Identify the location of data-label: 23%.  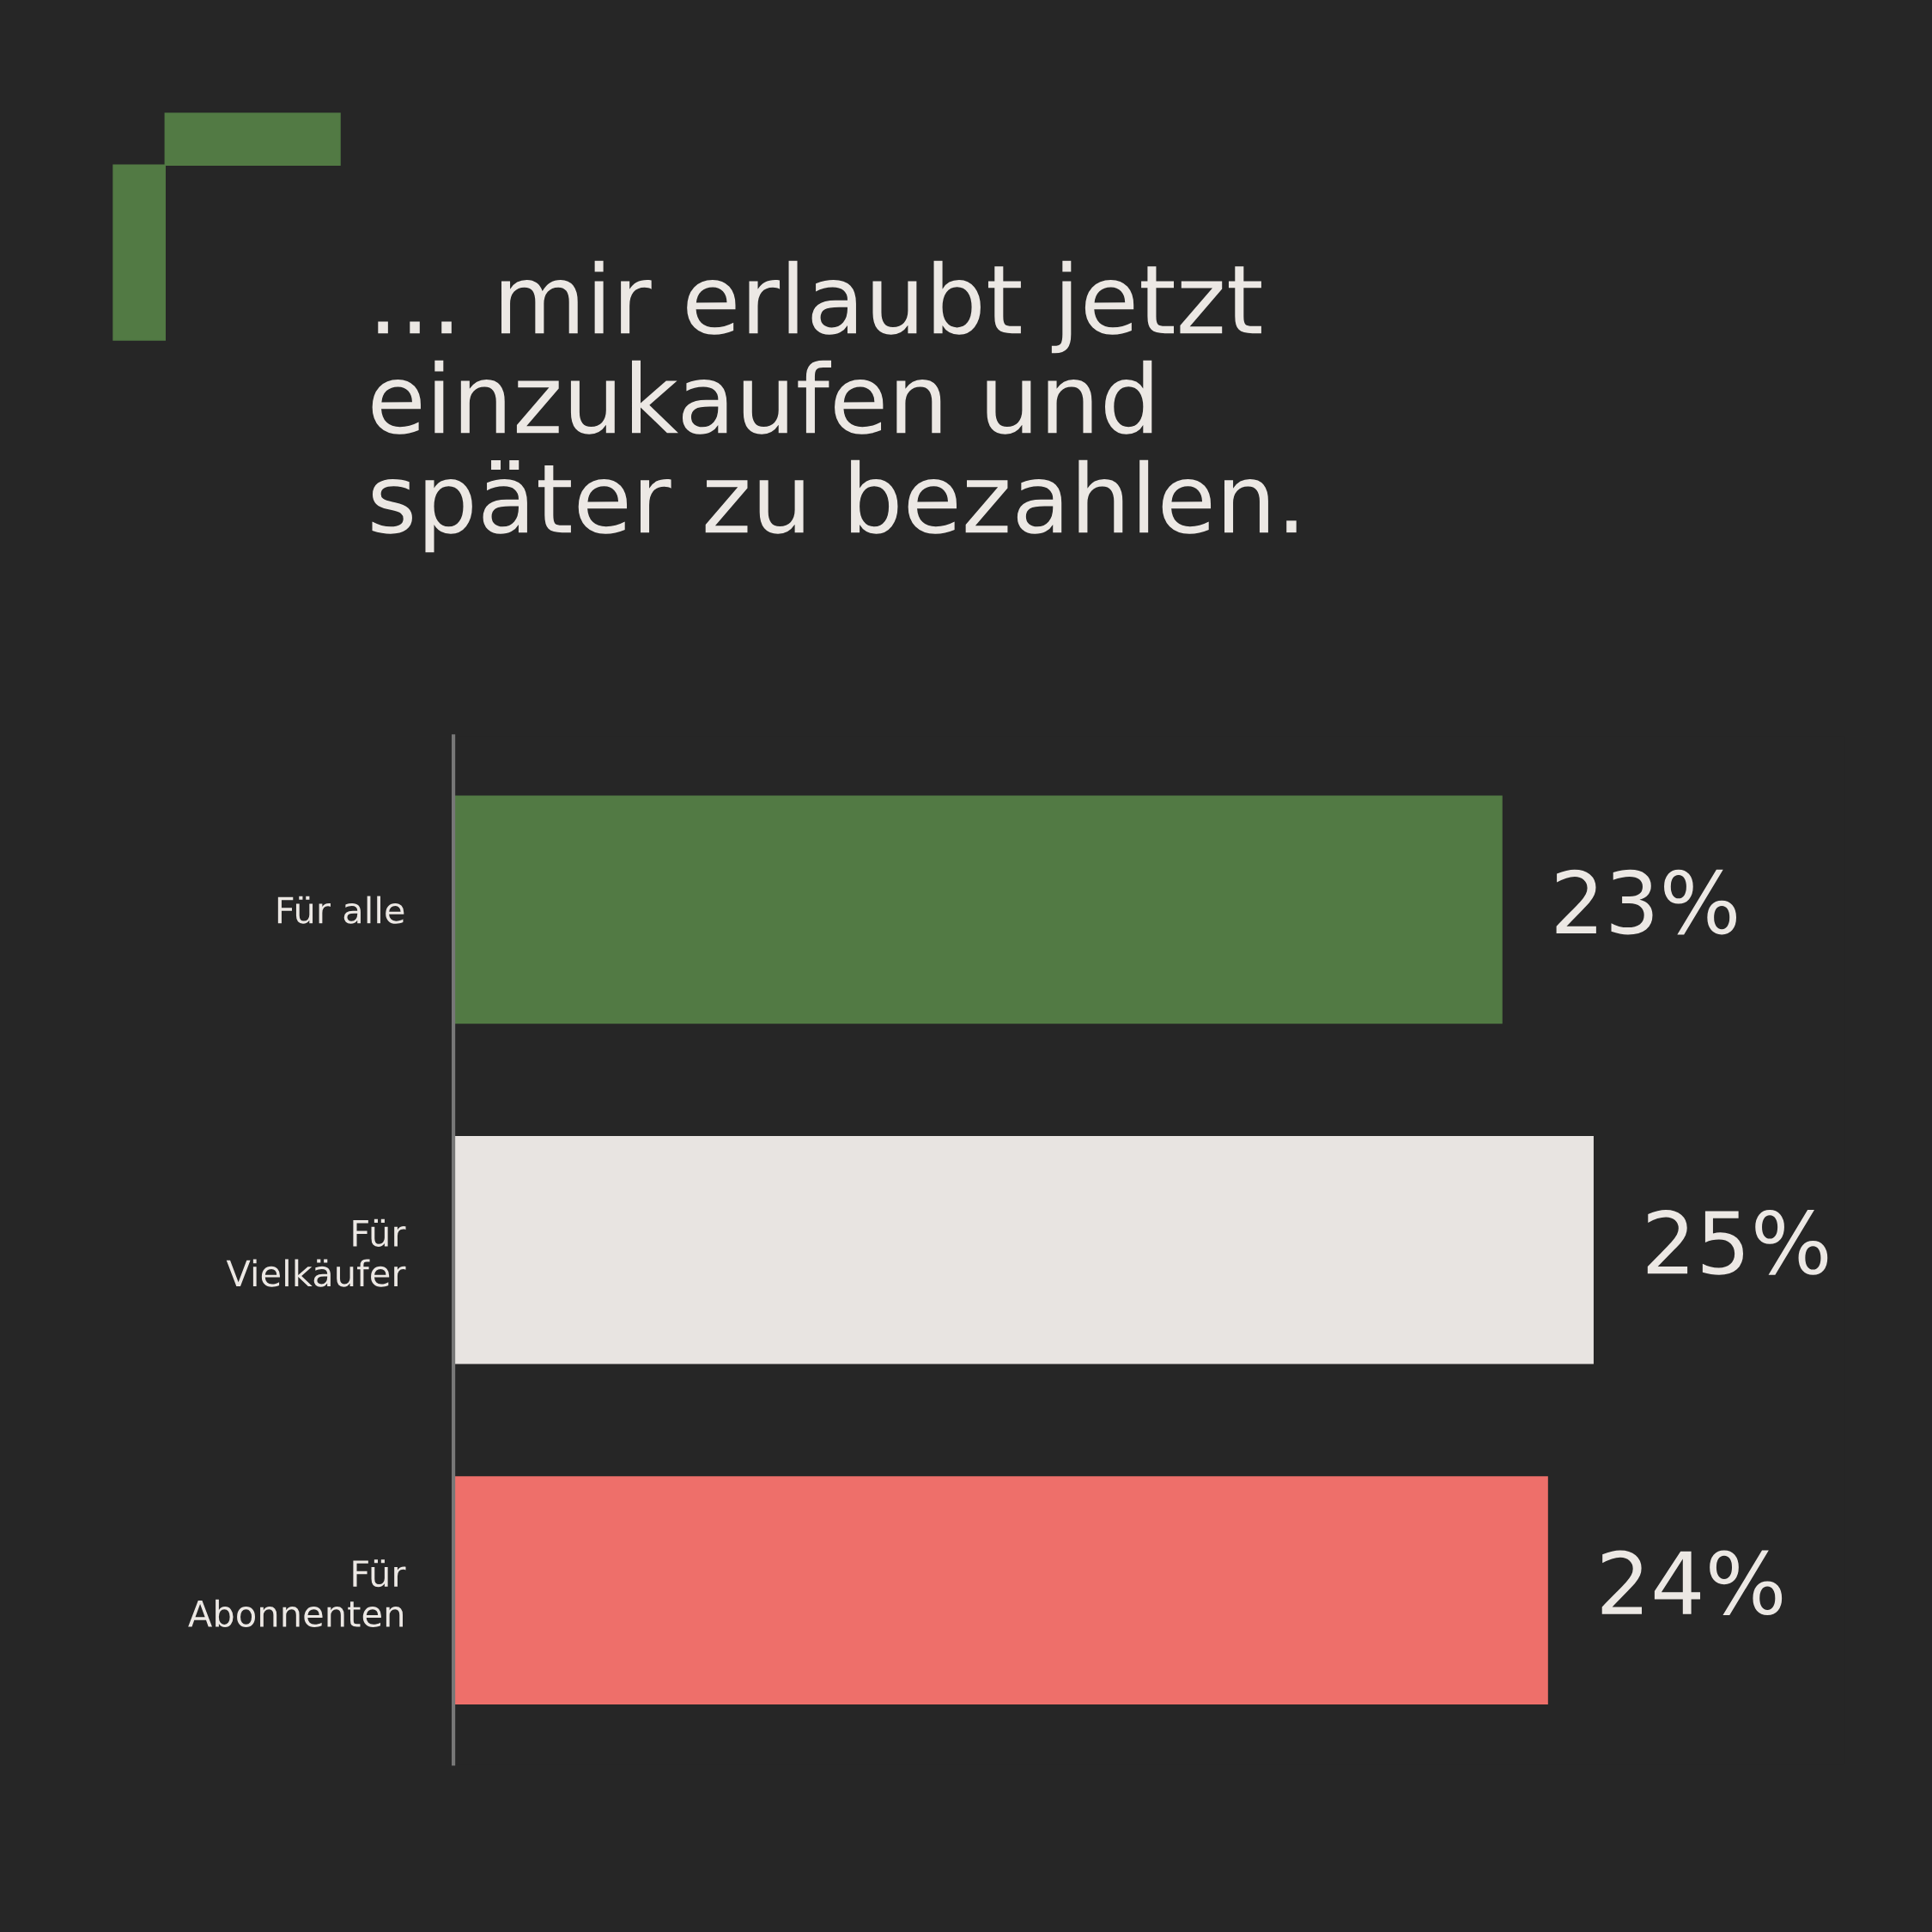
(1646, 902).